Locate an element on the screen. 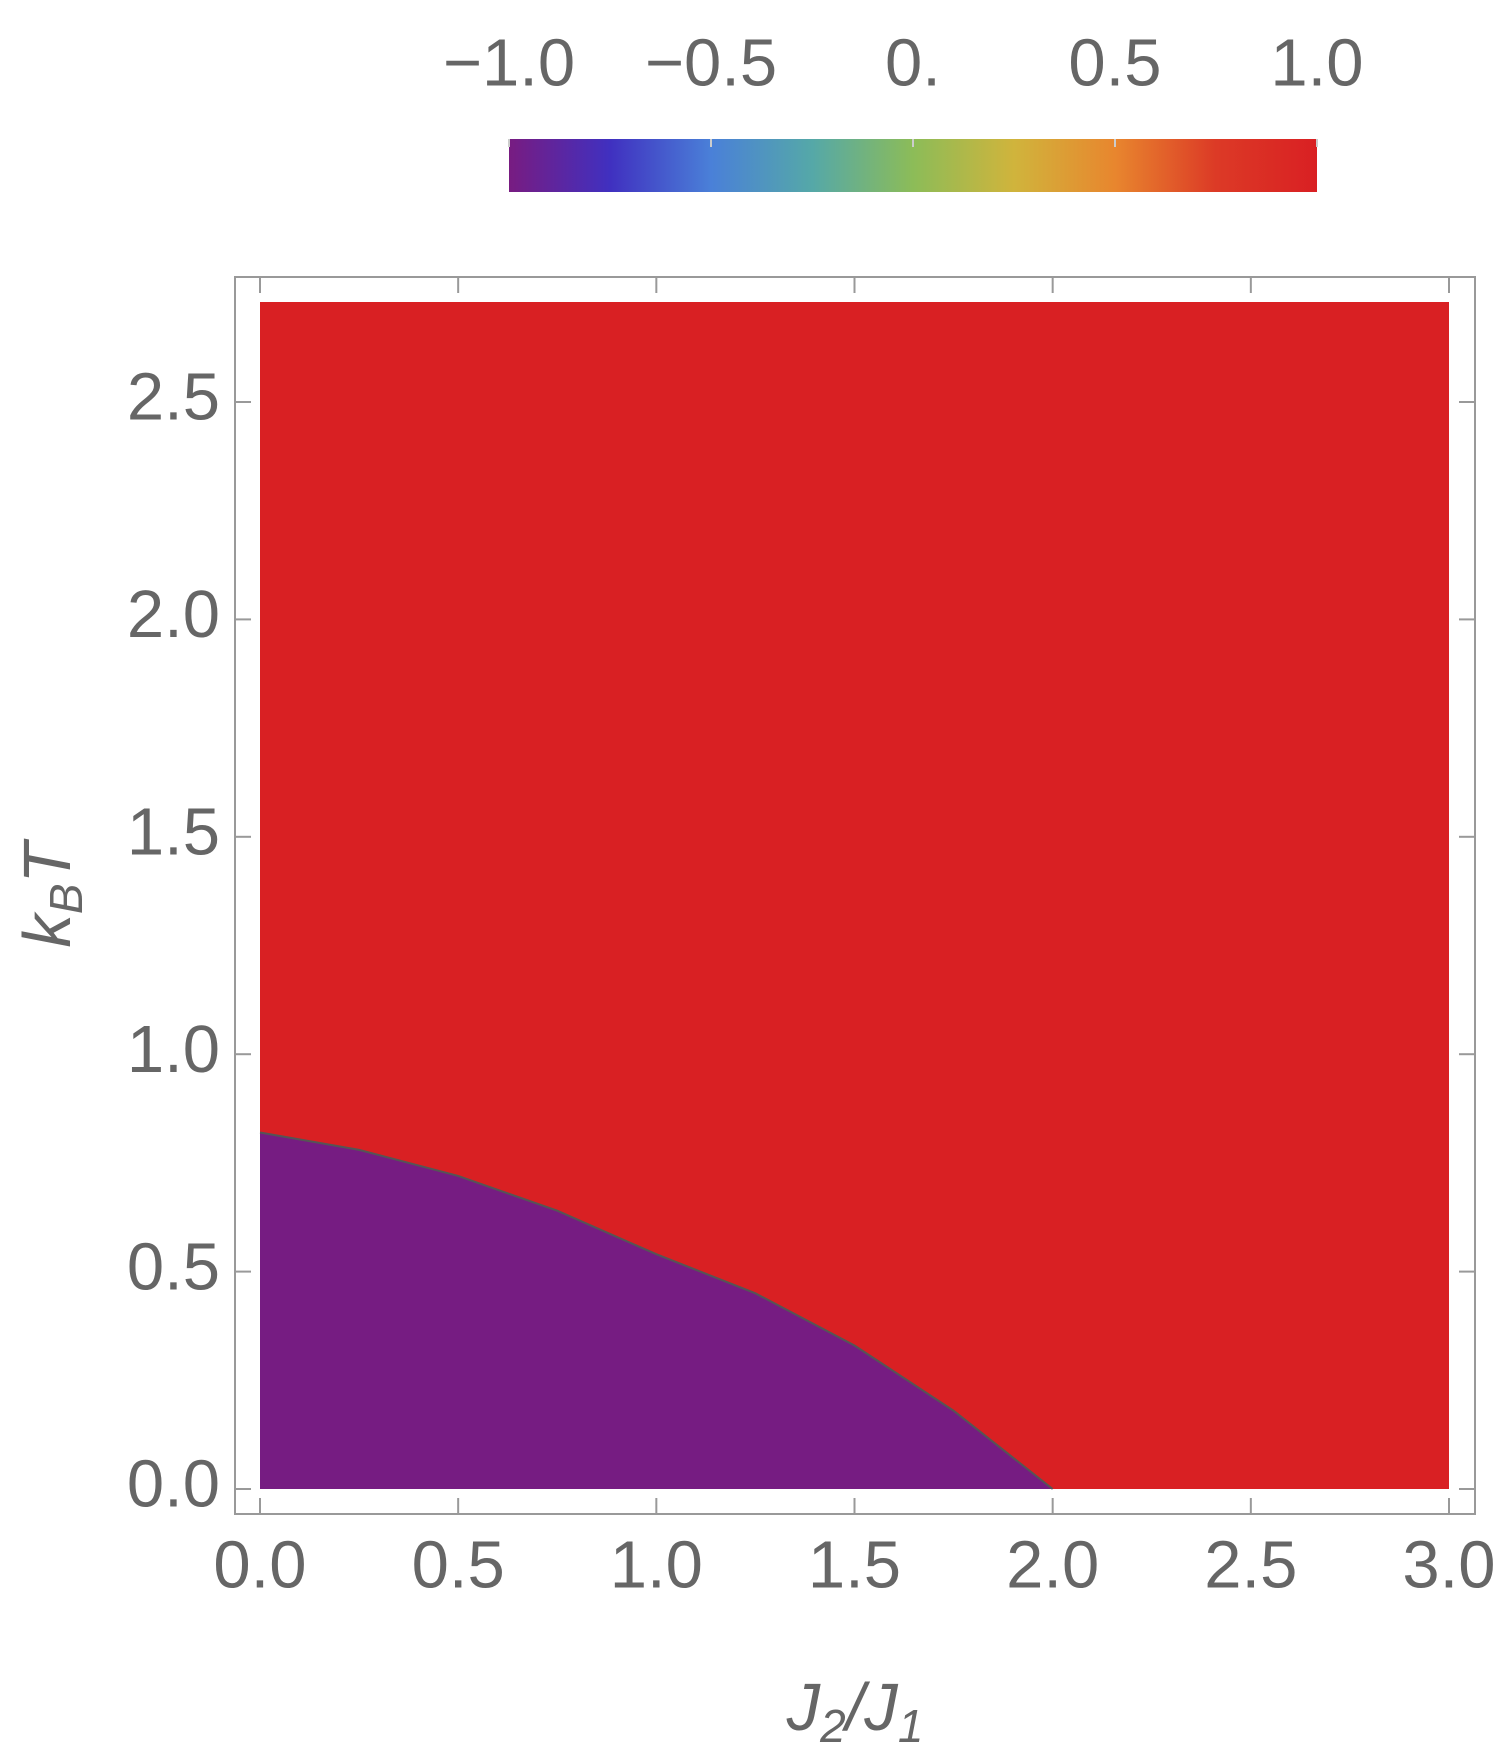 Image resolution: width=1500 pixels, height=1753 pixels. y-axis-title-part: T is located at coordinates (47, 860).